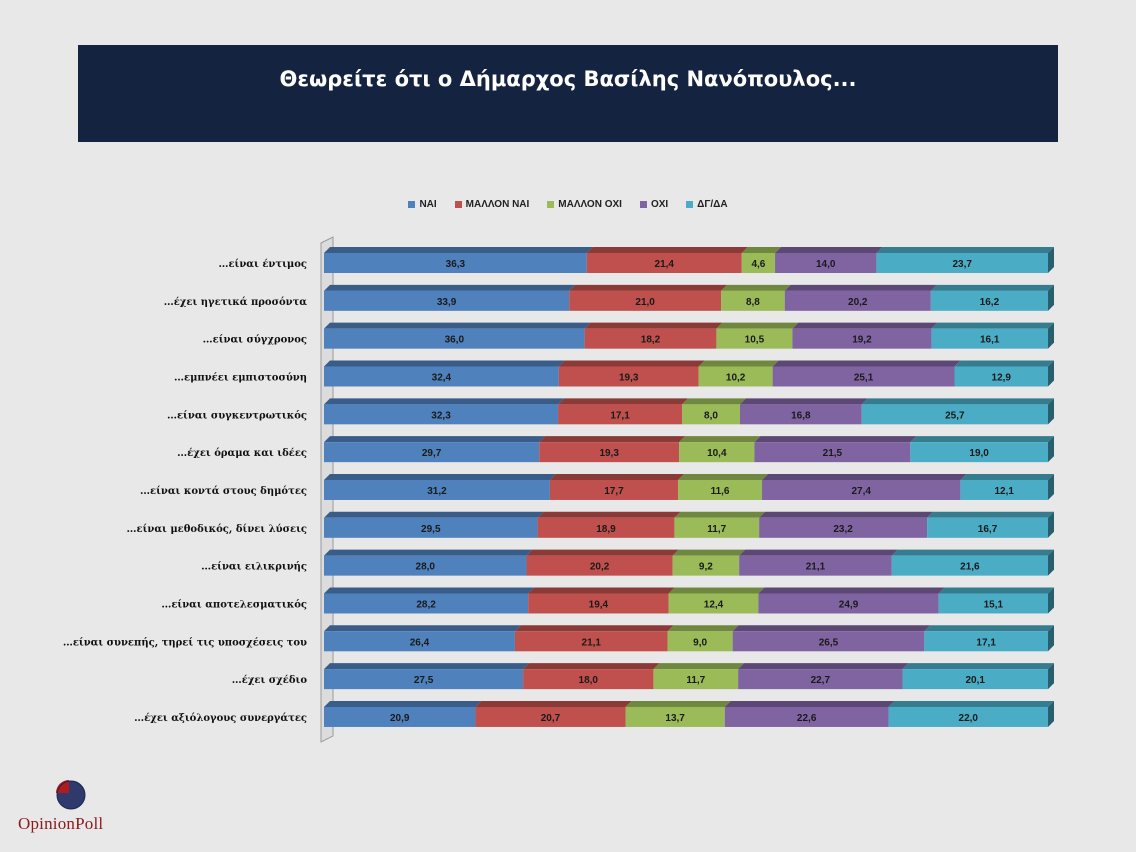 The height and width of the screenshot is (852, 1136). Describe the element at coordinates (711, 415) in the screenshot. I see `data-label: 8,0` at that location.